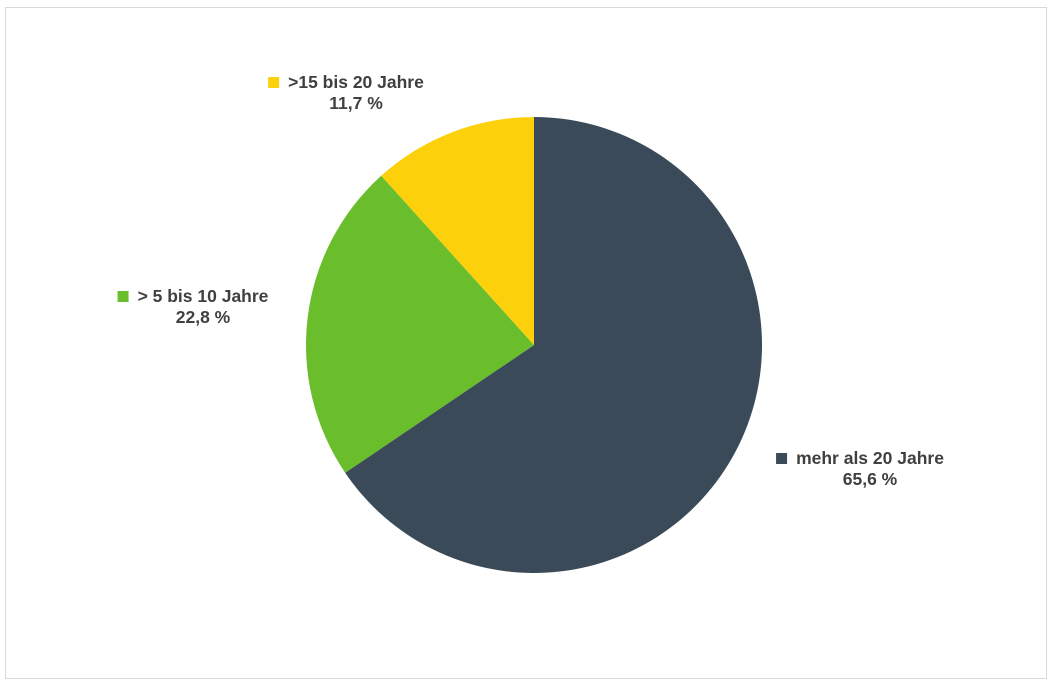 This screenshot has width=1052, height=682. What do you see at coordinates (356, 103) in the screenshot?
I see `slice-value-label-3: 11,7 %` at bounding box center [356, 103].